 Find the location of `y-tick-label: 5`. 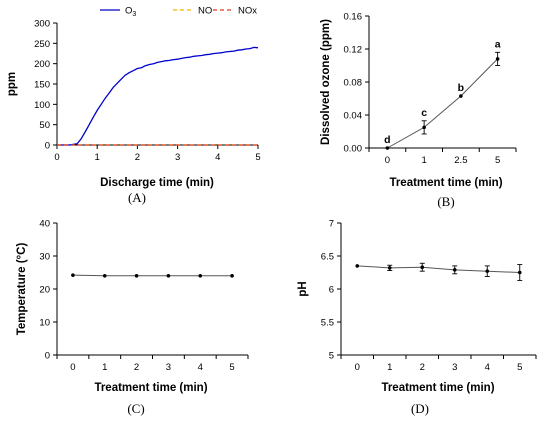

y-tick-label: 5 is located at coordinates (331, 356).